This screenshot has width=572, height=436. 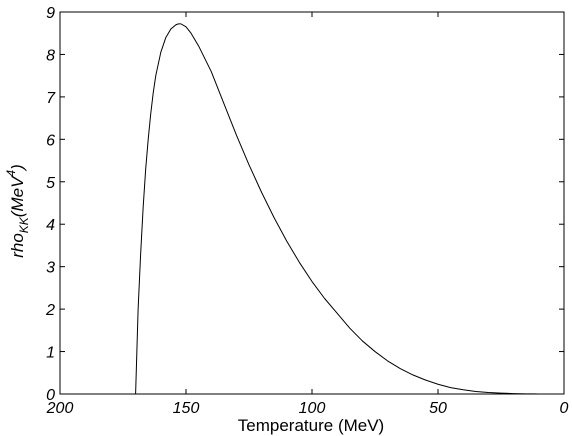 I want to click on x-tick-label: 50, so click(x=438, y=408).